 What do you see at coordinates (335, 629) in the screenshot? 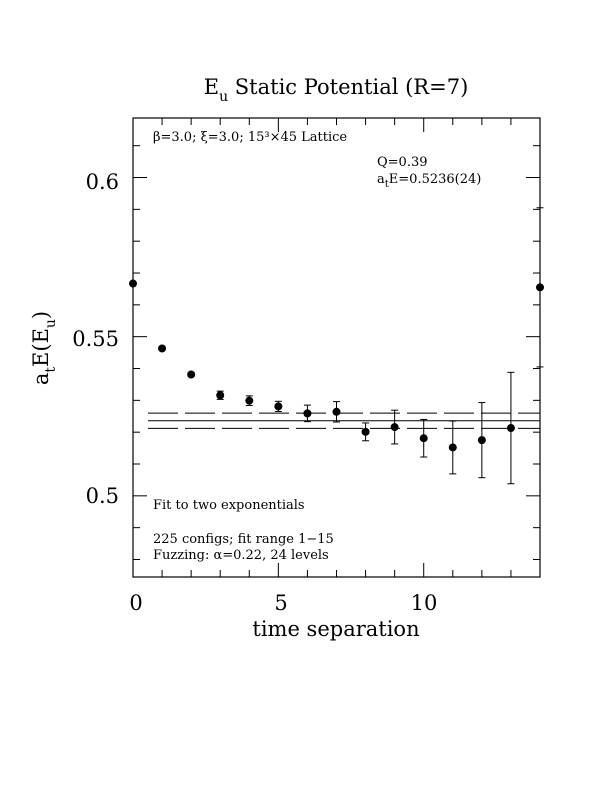
I see `x-axis-label: time separation` at bounding box center [335, 629].